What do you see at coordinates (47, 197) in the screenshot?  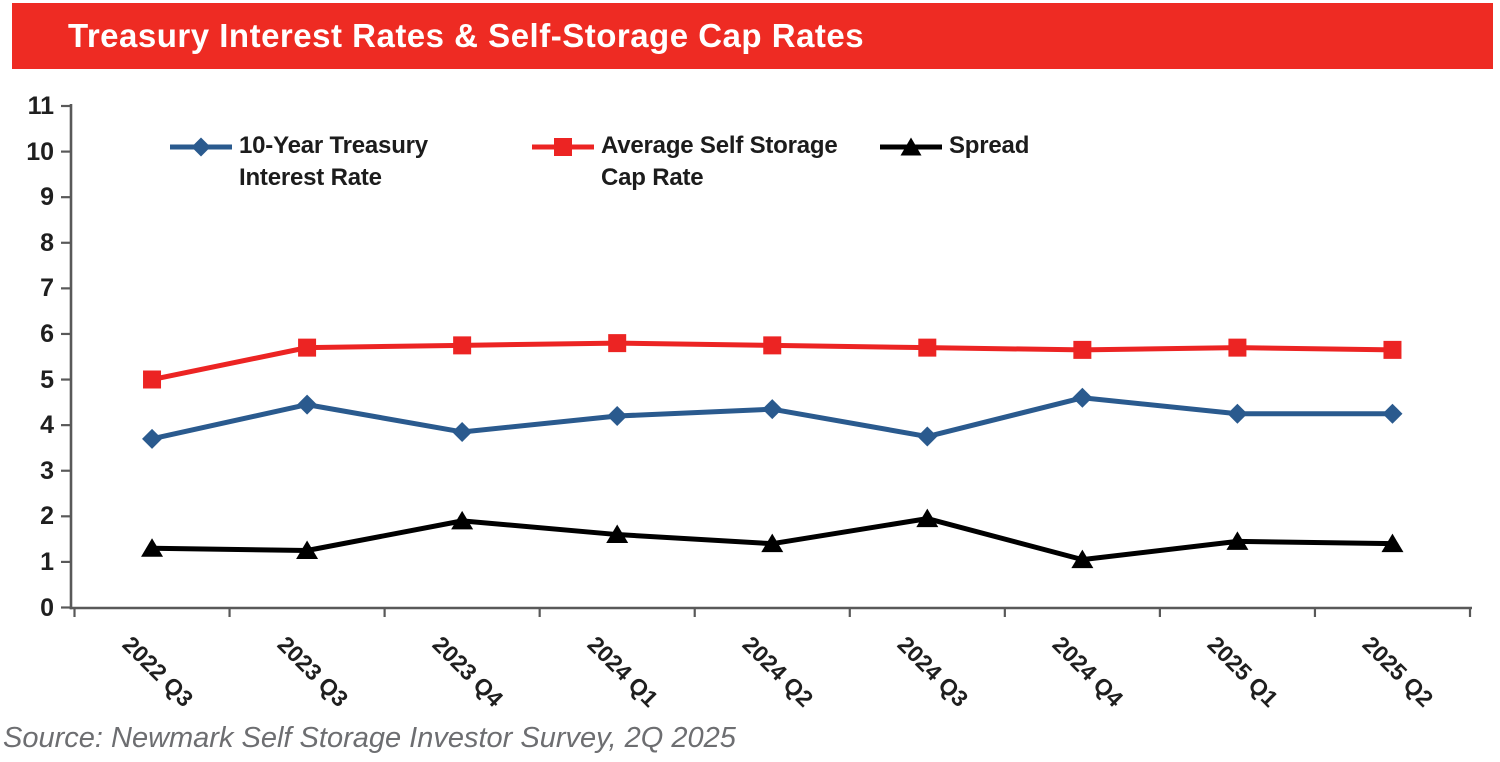 I see `y-axis-label: 9` at bounding box center [47, 197].